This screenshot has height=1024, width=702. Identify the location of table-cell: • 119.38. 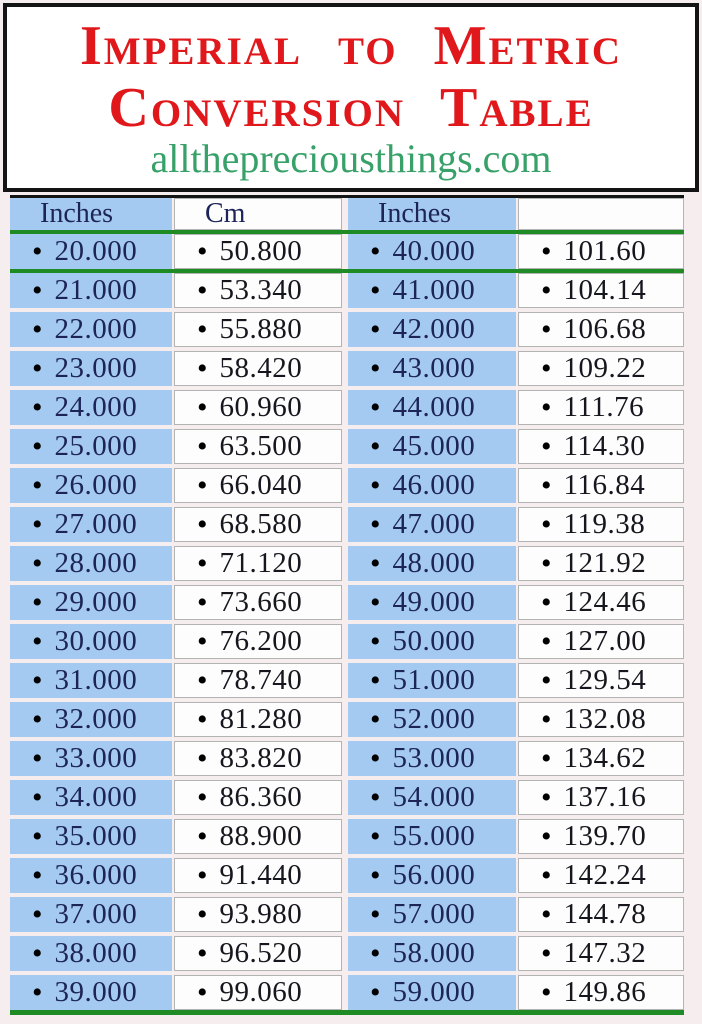
(601, 524).